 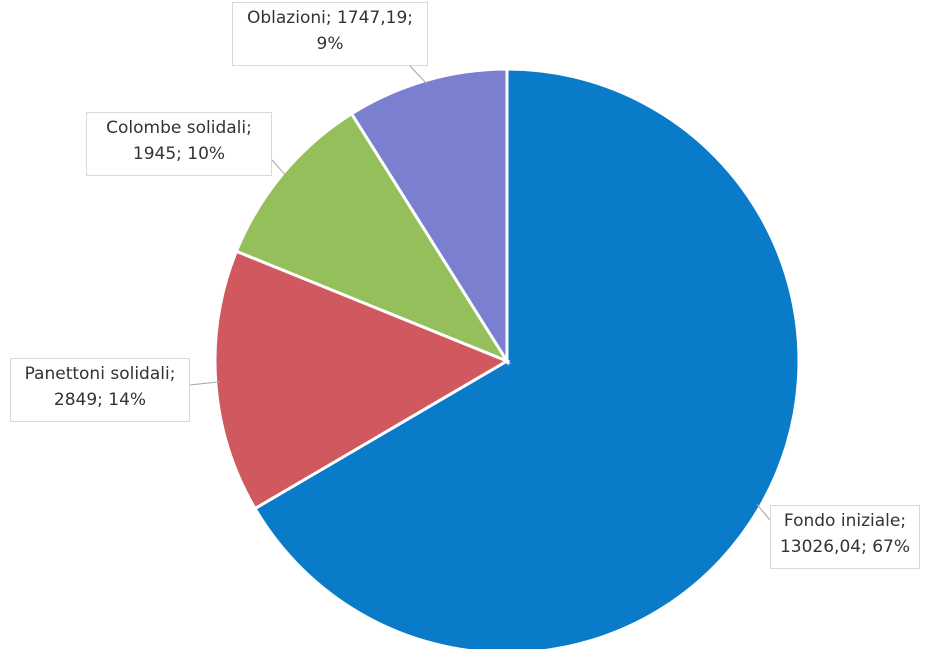 I want to click on data-label-panettoni-solidali: Panettoni solidali; 2849; 14%, so click(x=100, y=390).